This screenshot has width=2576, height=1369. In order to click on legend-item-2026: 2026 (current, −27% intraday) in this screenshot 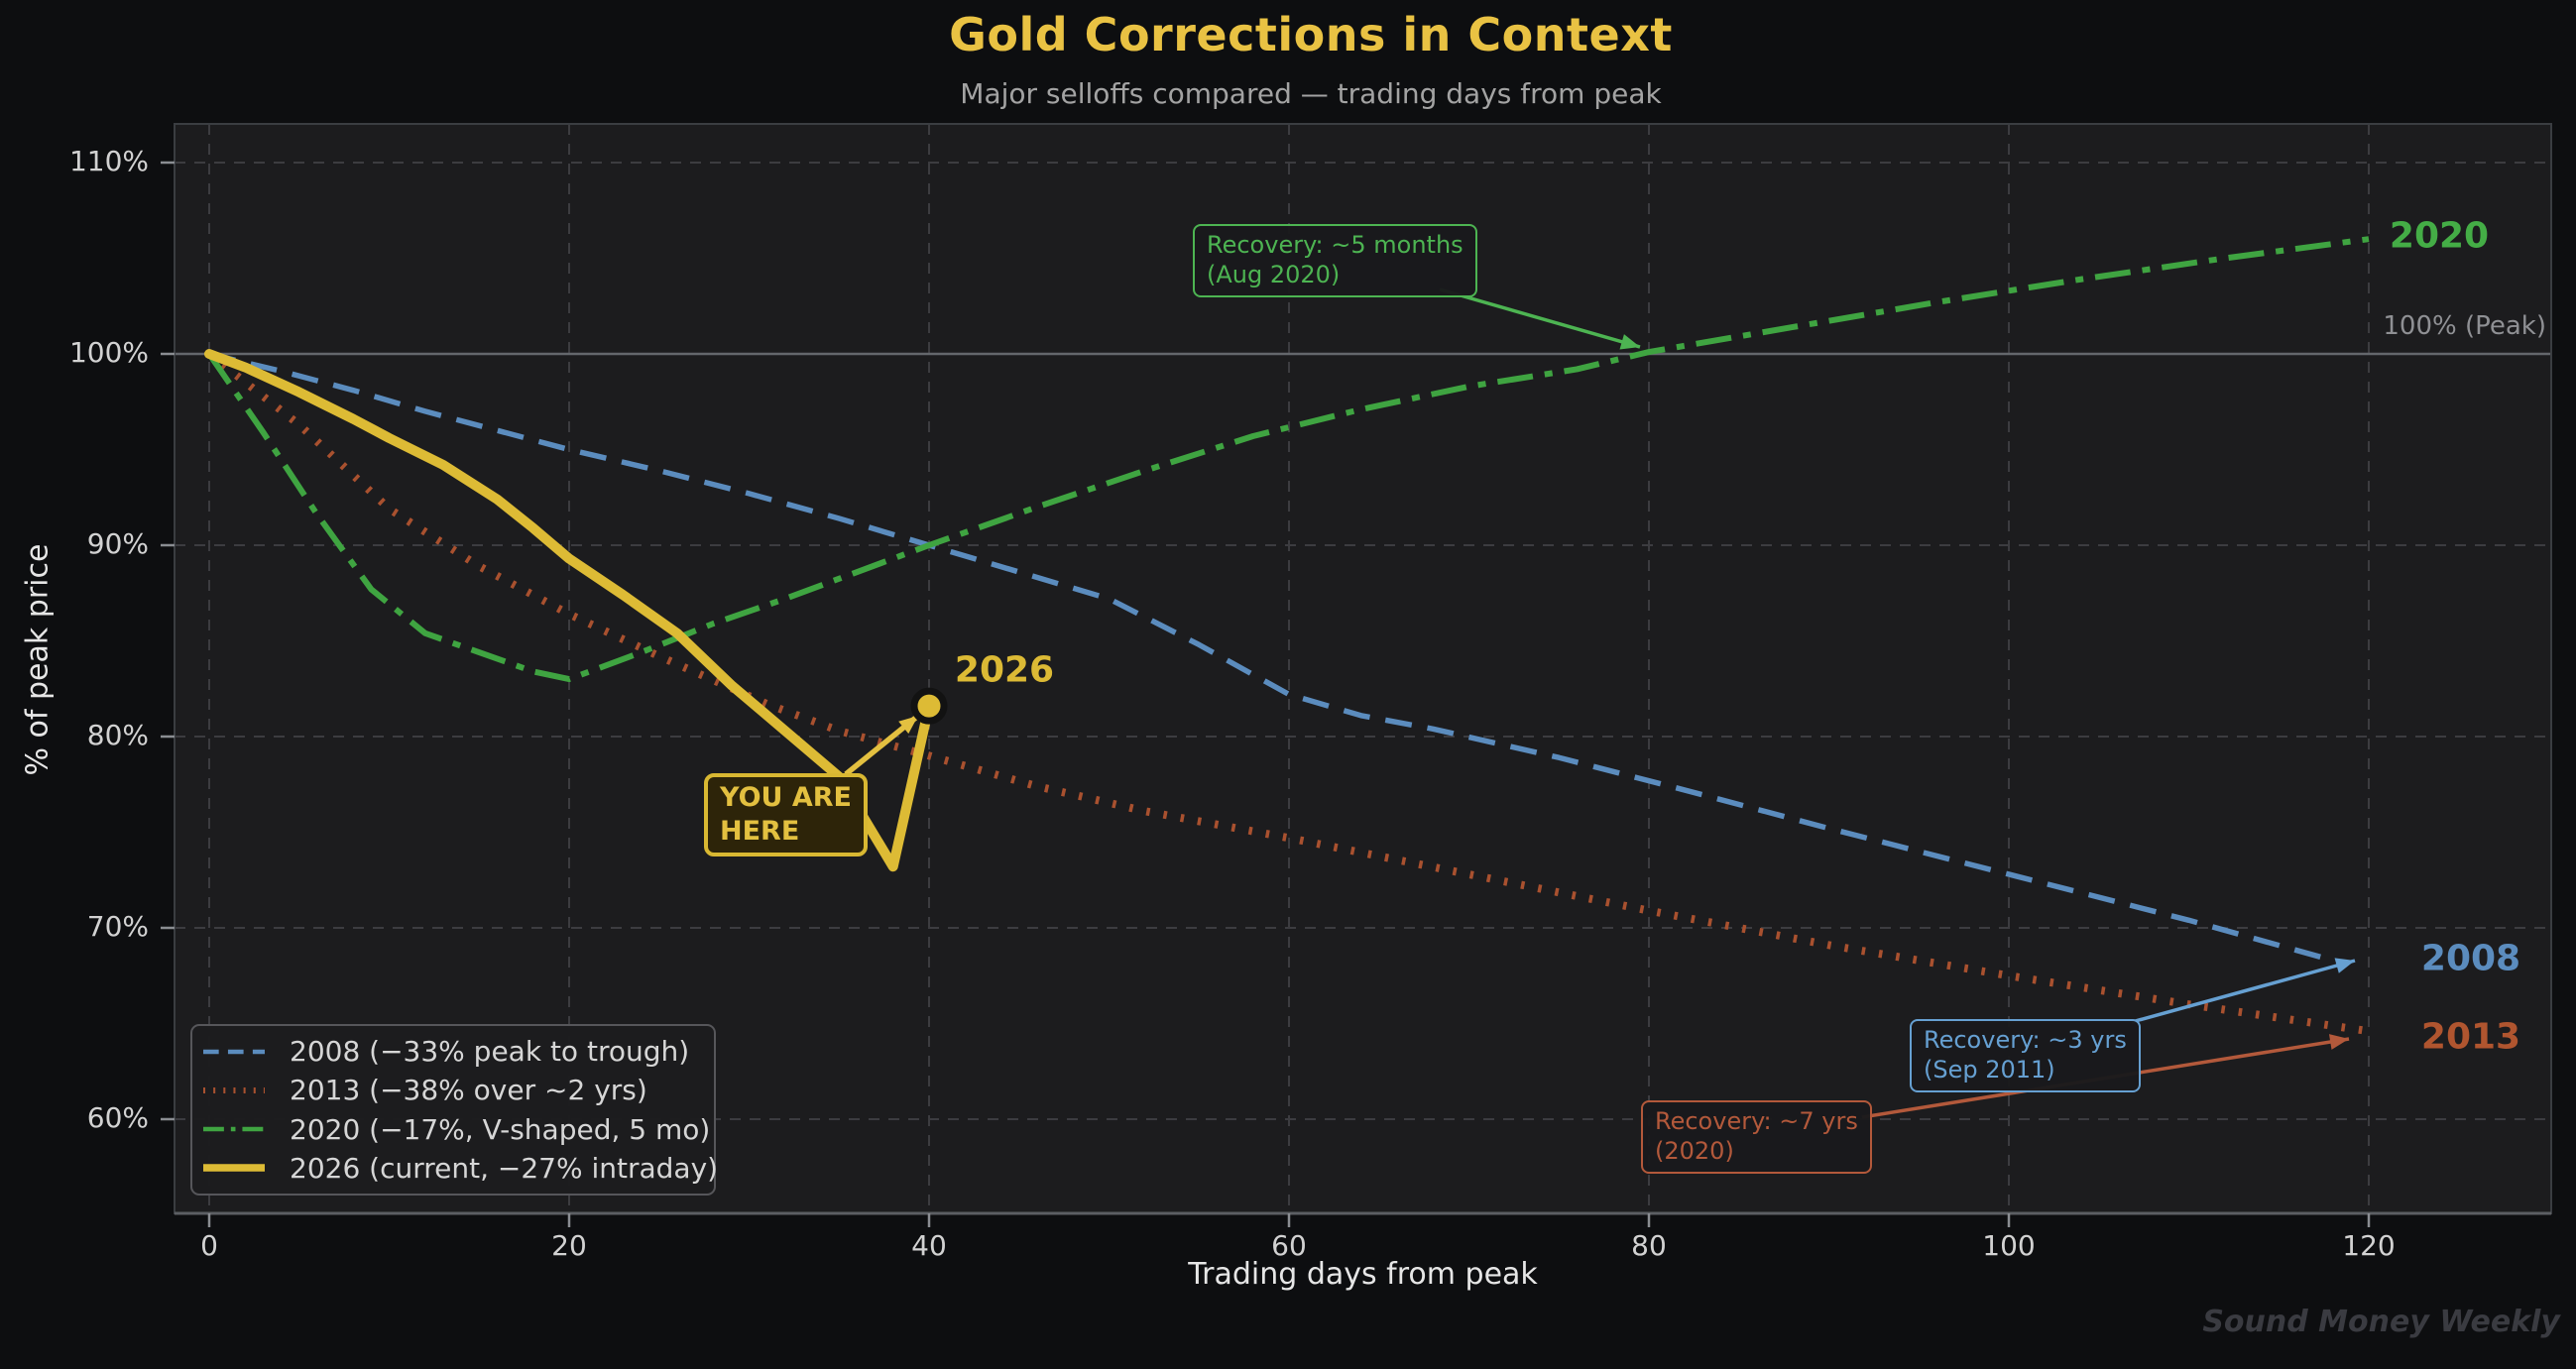, I will do `click(460, 1168)`.